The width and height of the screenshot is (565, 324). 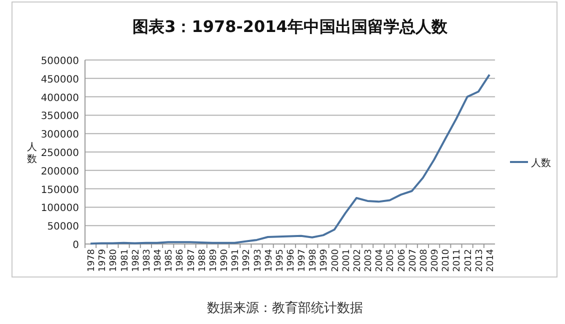 What do you see at coordinates (413, 260) in the screenshot?
I see `x-tick-label: 2007` at bounding box center [413, 260].